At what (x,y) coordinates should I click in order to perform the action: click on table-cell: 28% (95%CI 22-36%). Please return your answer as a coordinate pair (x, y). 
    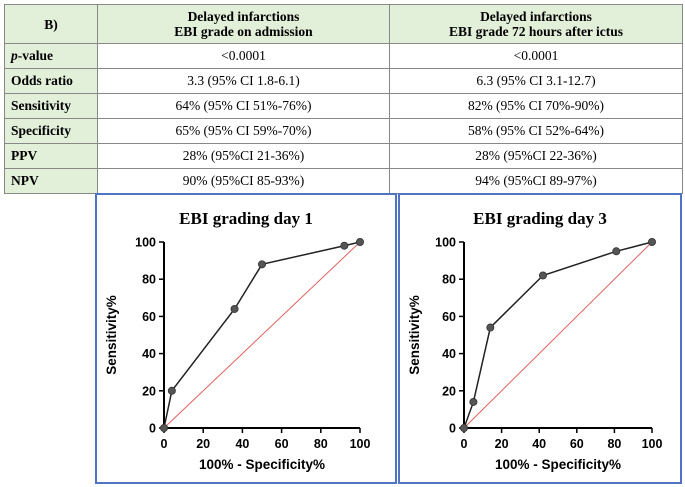
    Looking at the image, I should click on (536, 156).